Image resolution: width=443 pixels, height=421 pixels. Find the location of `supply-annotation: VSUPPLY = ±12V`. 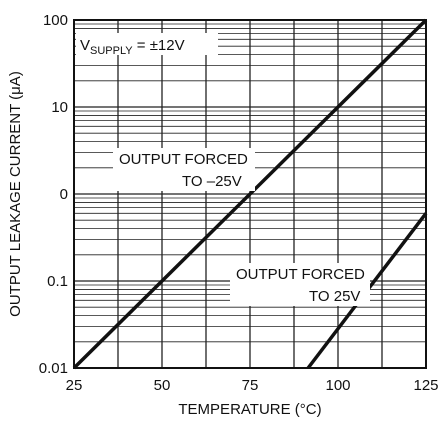

supply-annotation: VSUPPLY = ±12V is located at coordinates (132, 47).